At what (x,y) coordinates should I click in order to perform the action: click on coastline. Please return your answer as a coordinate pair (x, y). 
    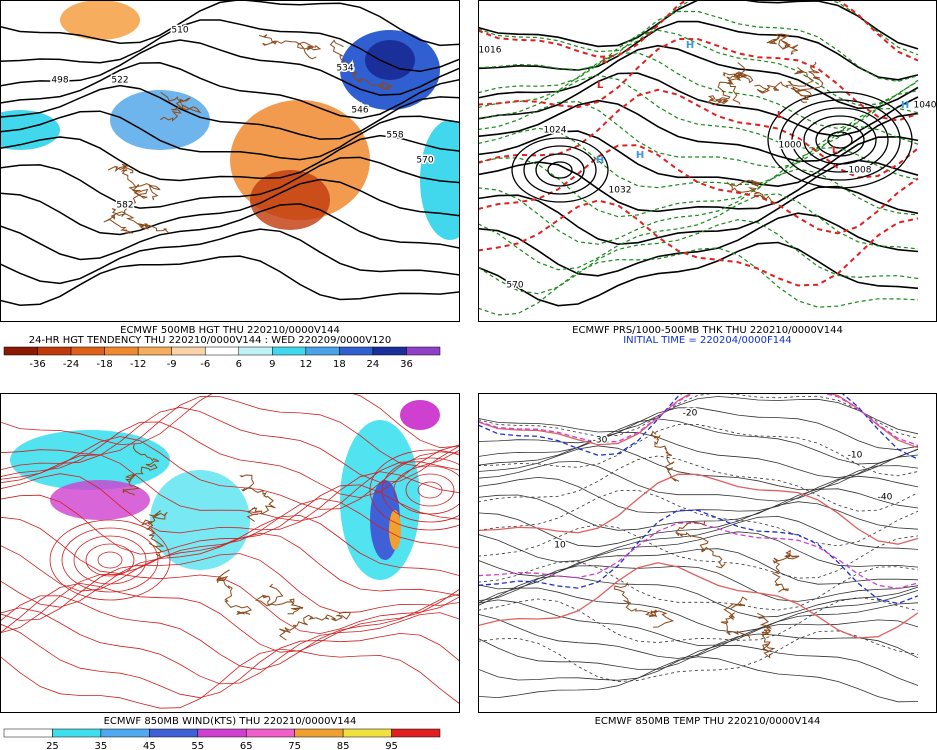
    Looking at the image, I should click on (236, 542).